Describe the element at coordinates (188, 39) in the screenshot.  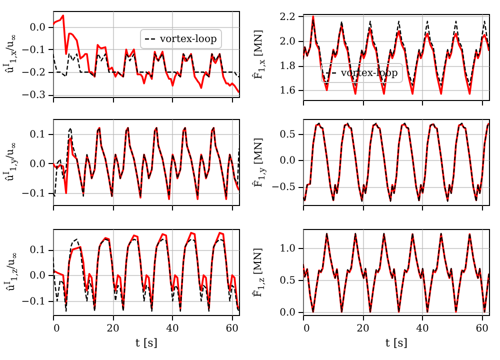
I see `legend-label: vortex-loop` at that location.